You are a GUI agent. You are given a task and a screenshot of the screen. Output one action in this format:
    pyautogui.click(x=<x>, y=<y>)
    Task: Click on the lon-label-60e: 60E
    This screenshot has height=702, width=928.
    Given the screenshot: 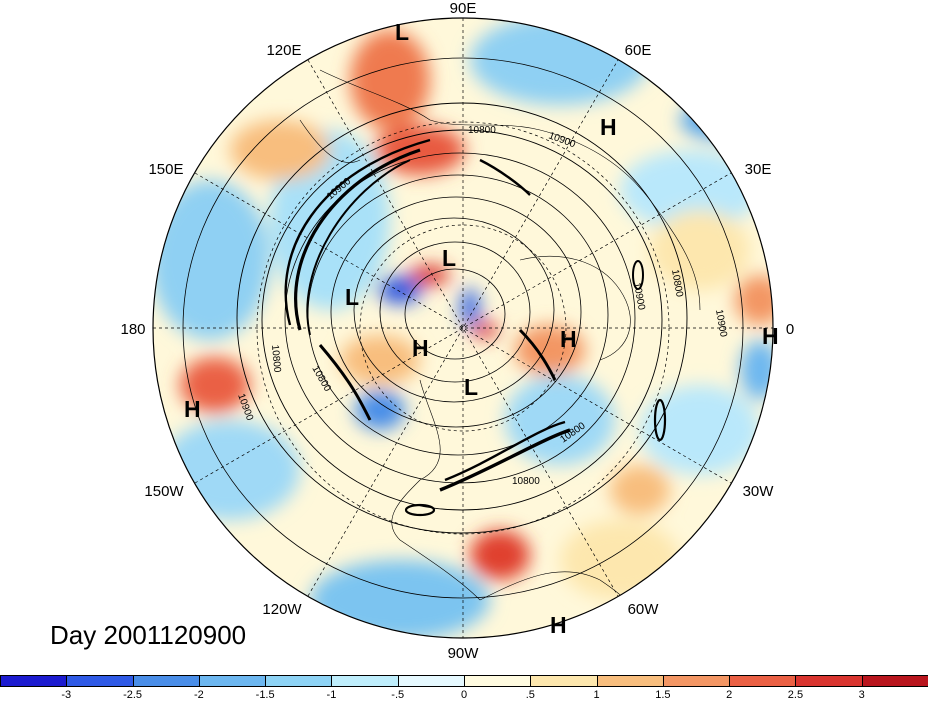 What is the action you would take?
    pyautogui.click(x=638, y=50)
    